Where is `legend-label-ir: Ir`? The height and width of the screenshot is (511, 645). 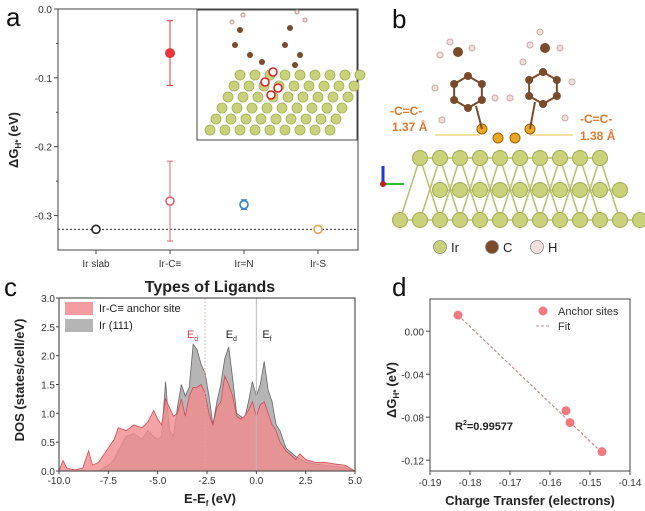 legend-label-ir: Ir is located at coordinates (455, 247).